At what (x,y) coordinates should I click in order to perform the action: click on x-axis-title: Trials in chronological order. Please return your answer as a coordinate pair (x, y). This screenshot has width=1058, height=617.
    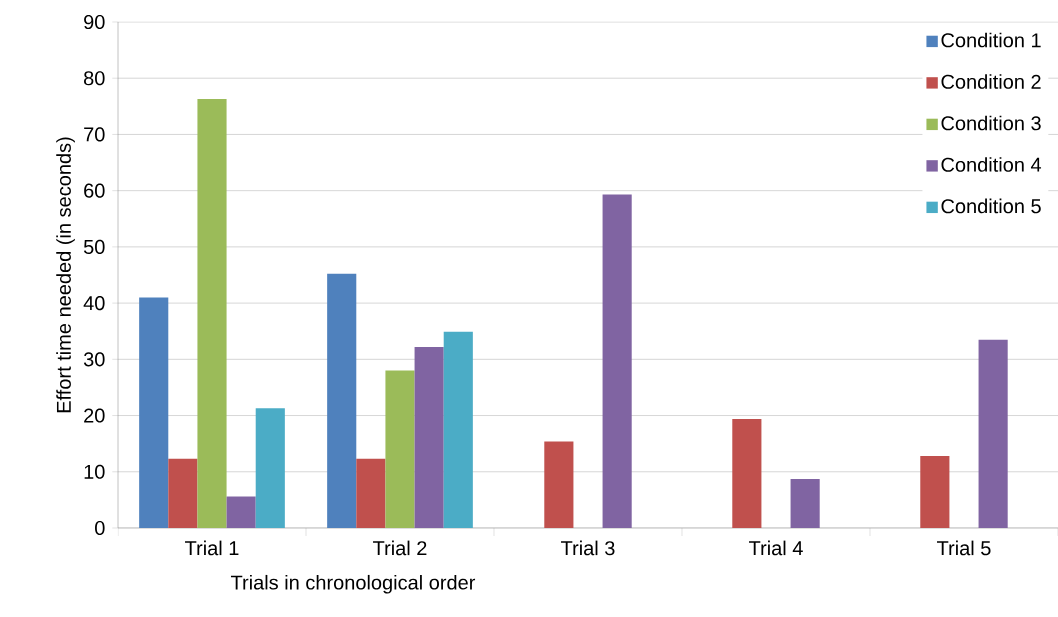
    Looking at the image, I should click on (353, 584).